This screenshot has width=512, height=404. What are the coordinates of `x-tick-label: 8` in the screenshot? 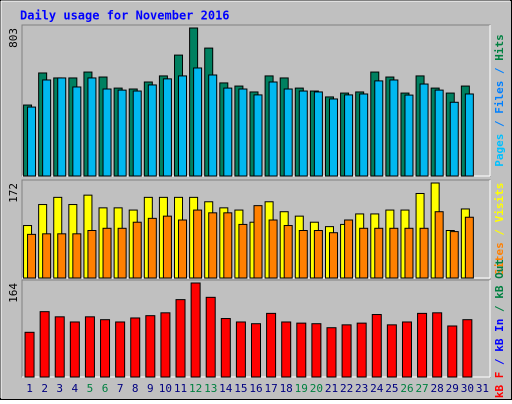 It's located at (135, 388).